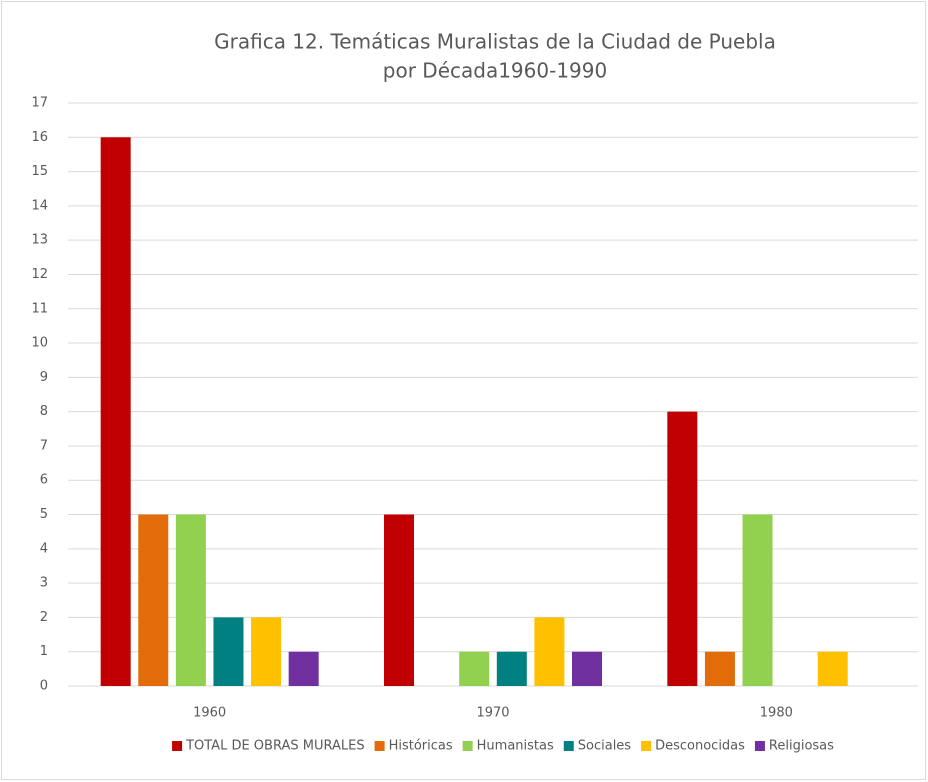 The image size is (928, 782). Describe the element at coordinates (39, 308) in the screenshot. I see `y-tick-label: 11` at that location.